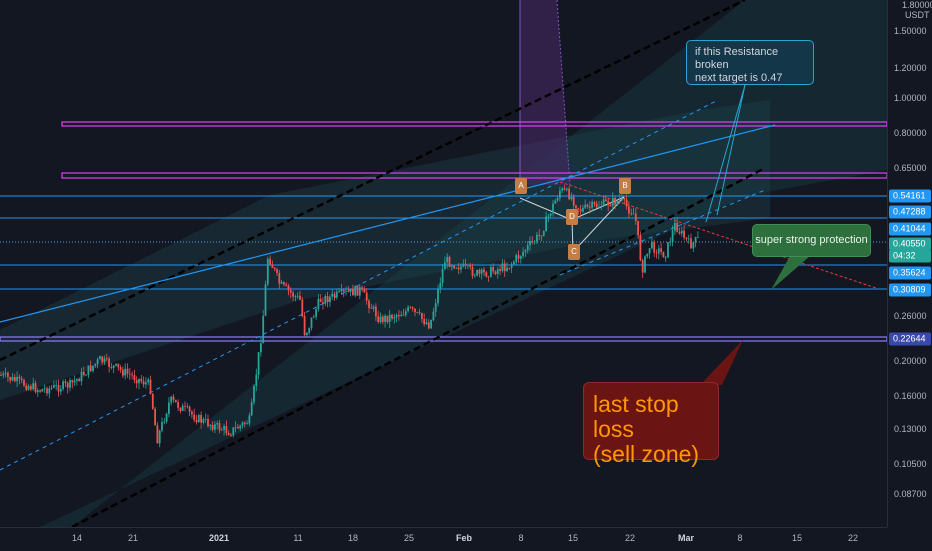 Image resolution: width=932 pixels, height=551 pixels. I want to click on current-price-label: 0.40550, so click(910, 244).